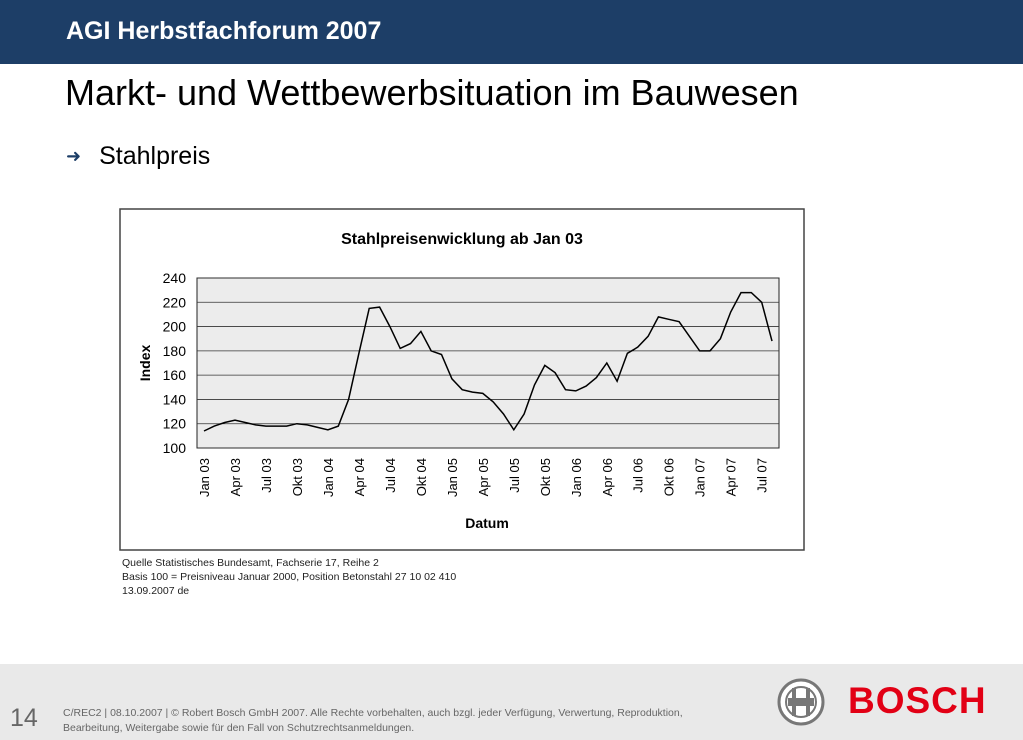 The width and height of the screenshot is (1023, 740). What do you see at coordinates (156, 591) in the screenshot?
I see `source-line: 13.09.2007 de` at bounding box center [156, 591].